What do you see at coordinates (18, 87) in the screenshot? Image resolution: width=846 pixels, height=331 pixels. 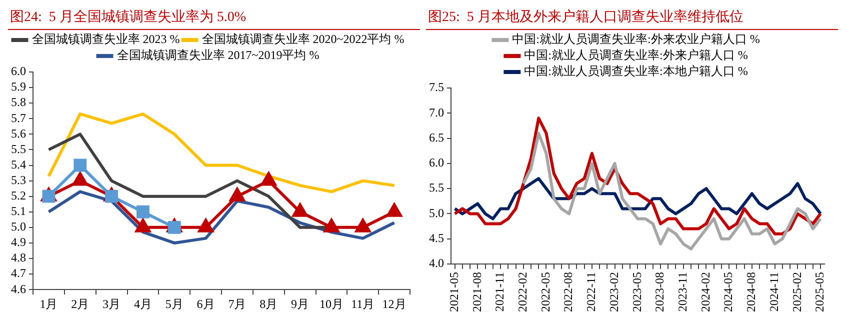 I see `y-tick-label: 5.9` at bounding box center [18, 87].